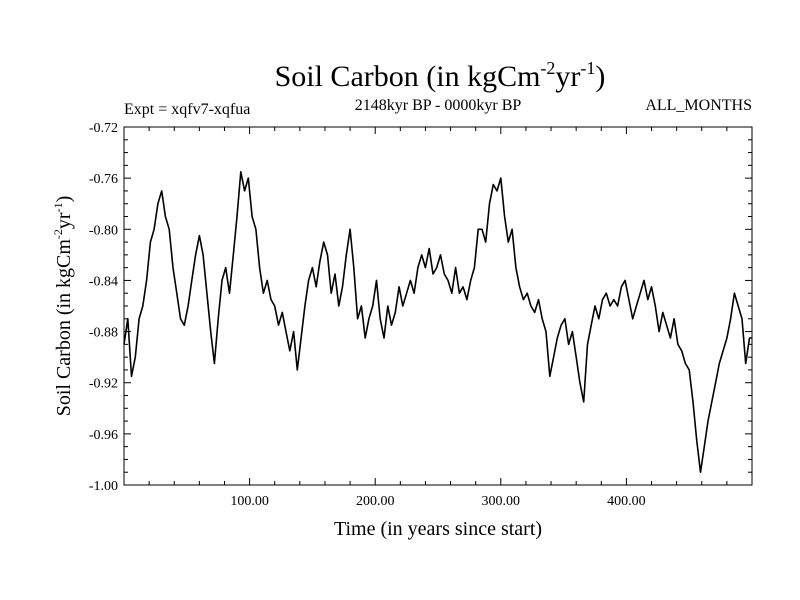  Describe the element at coordinates (103, 333) in the screenshot. I see `y-tick-label: -0.88` at that location.